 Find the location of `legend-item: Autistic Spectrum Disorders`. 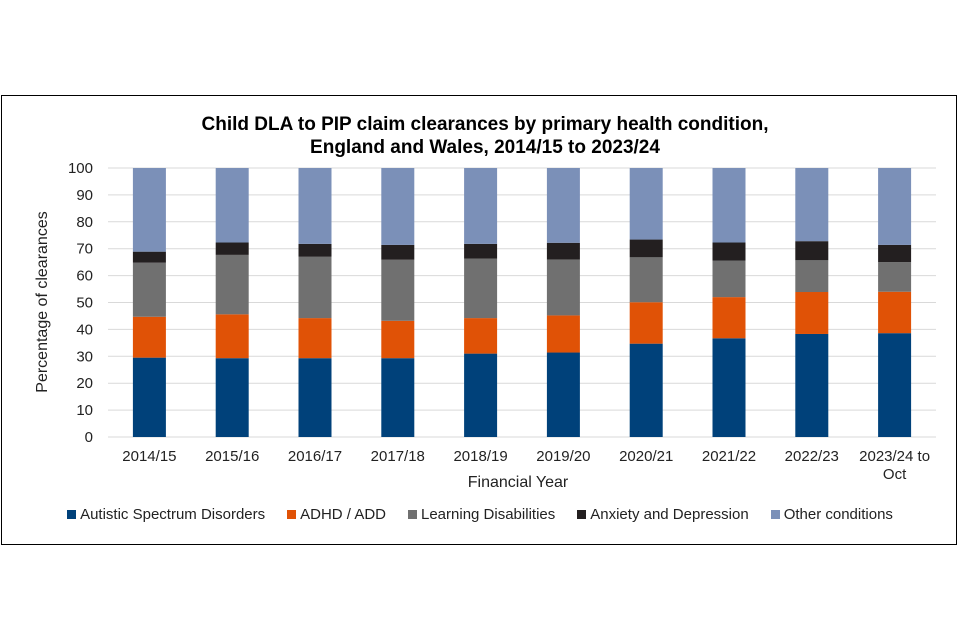

legend-item: Autistic Spectrum Disorders is located at coordinates (166, 514).